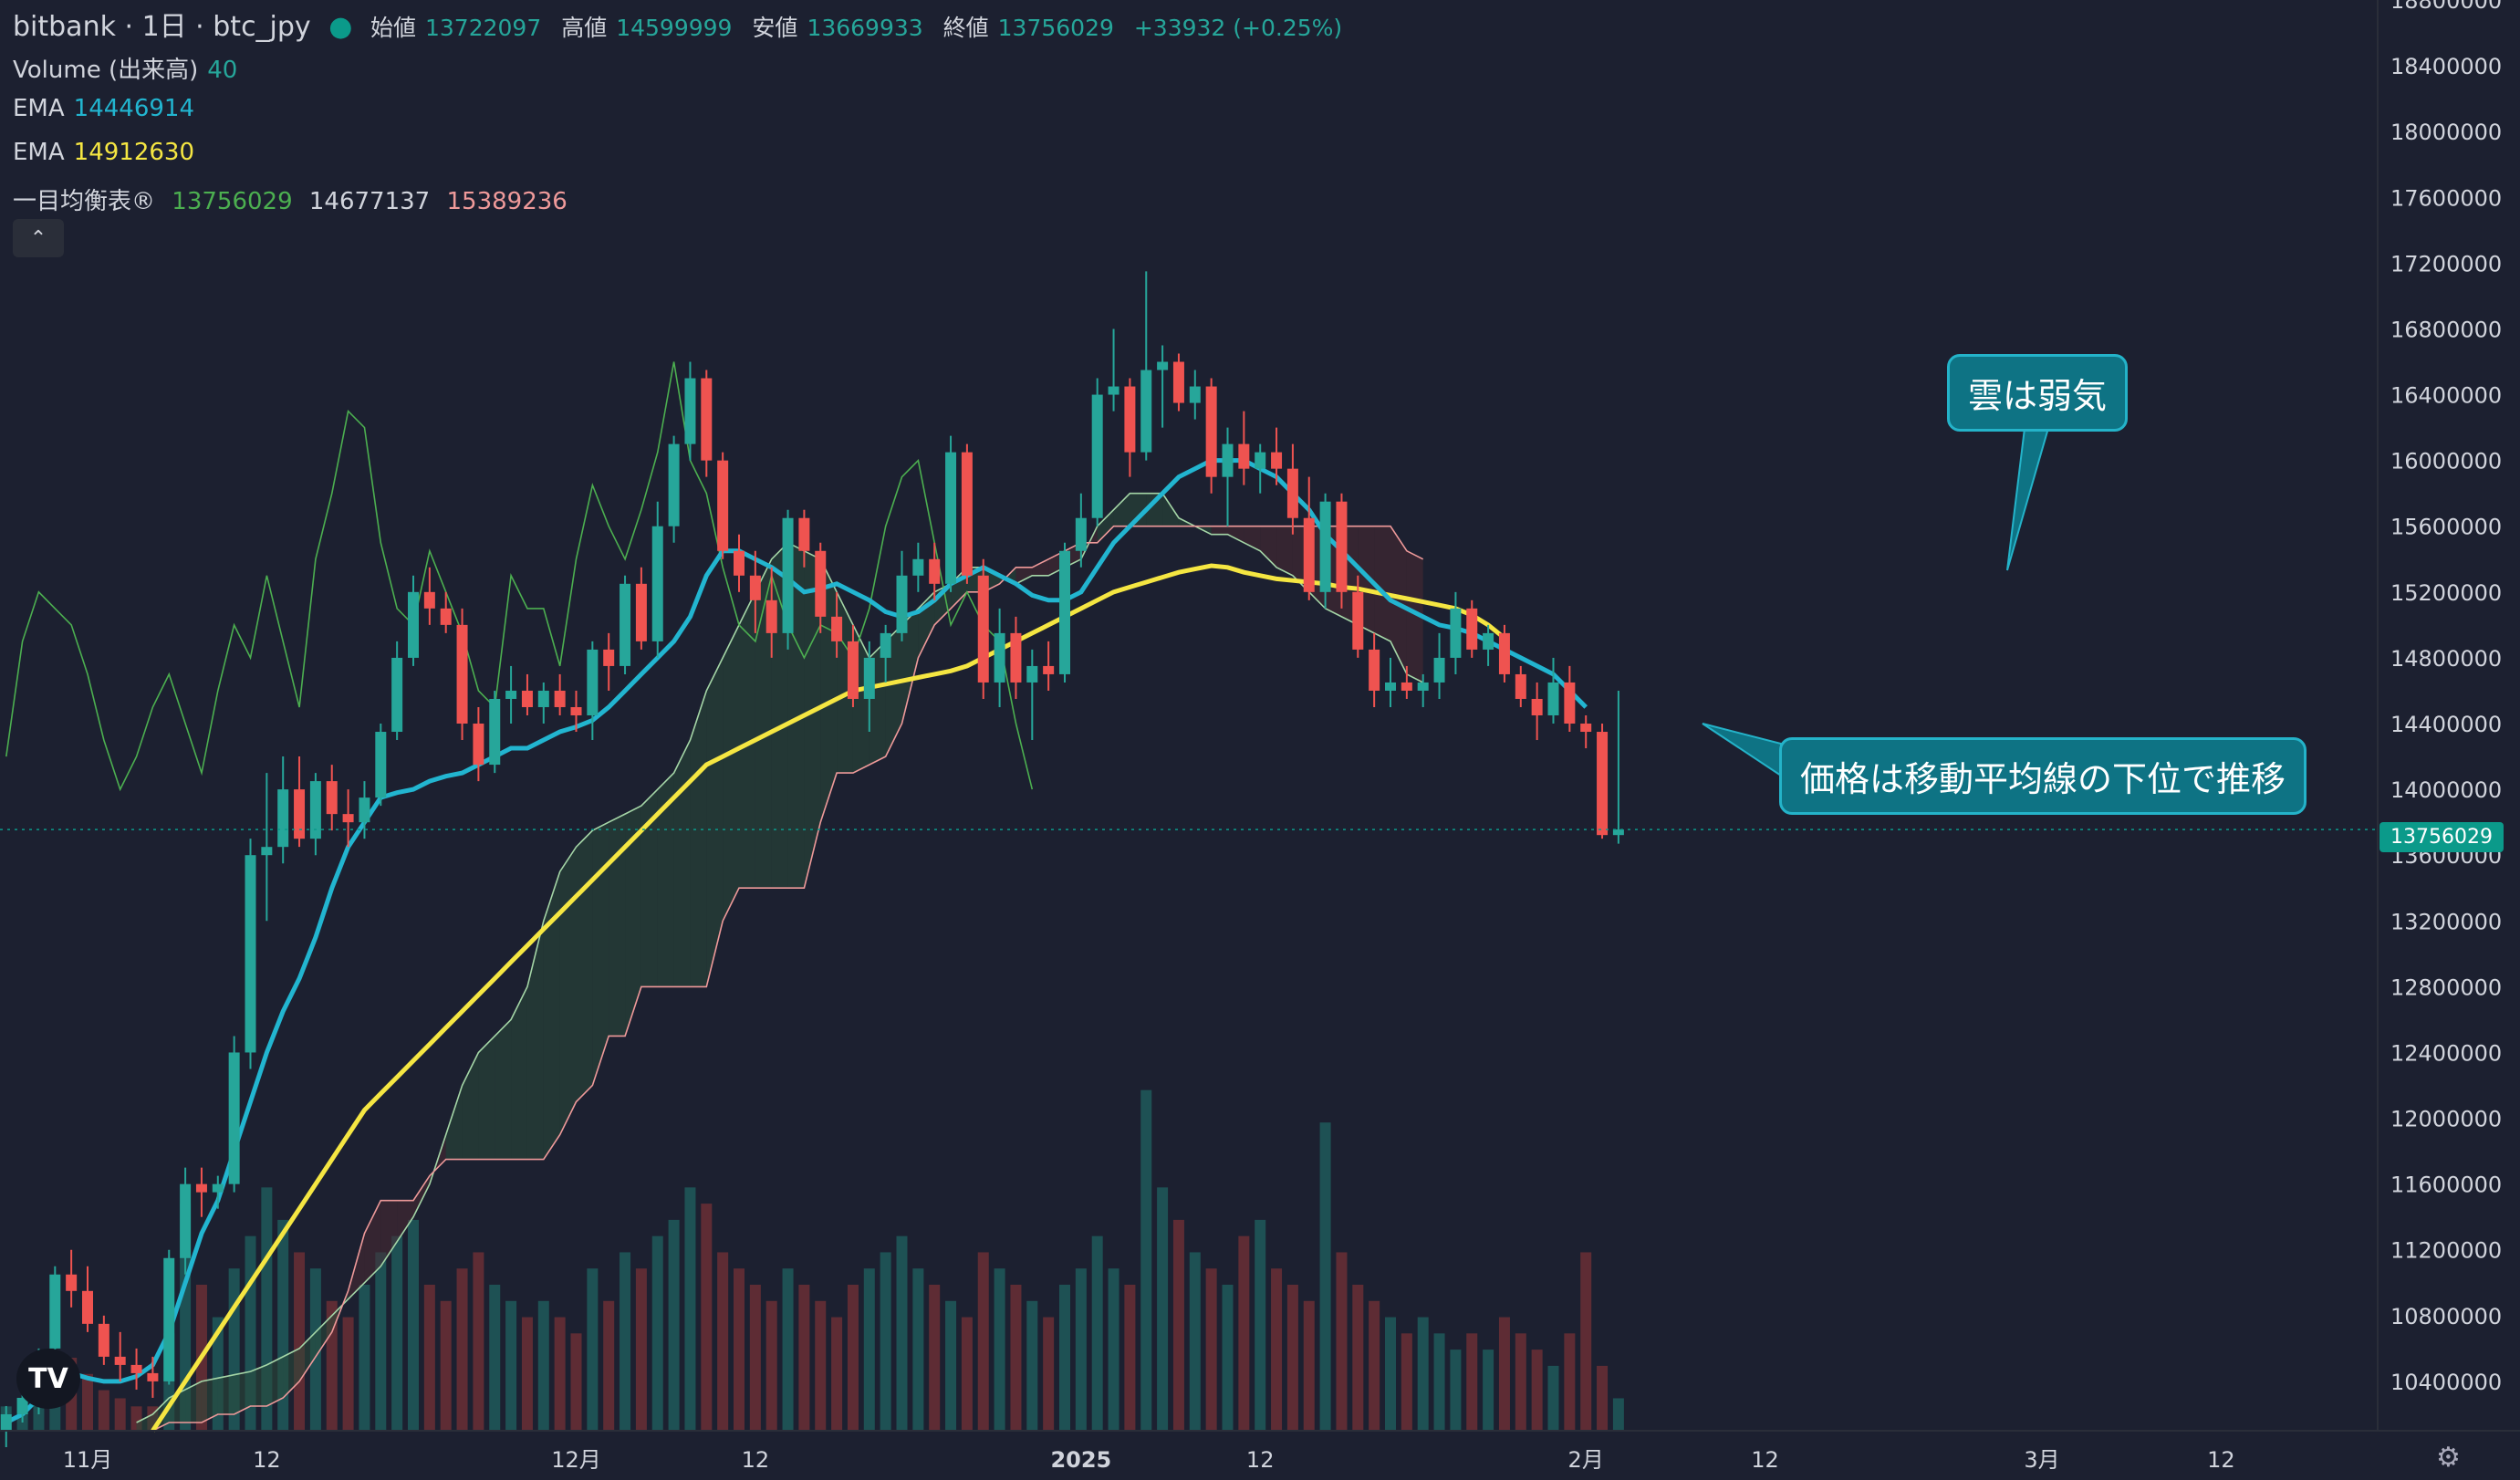  I want to click on price-tick-label: 11600000, so click(2446, 1185).